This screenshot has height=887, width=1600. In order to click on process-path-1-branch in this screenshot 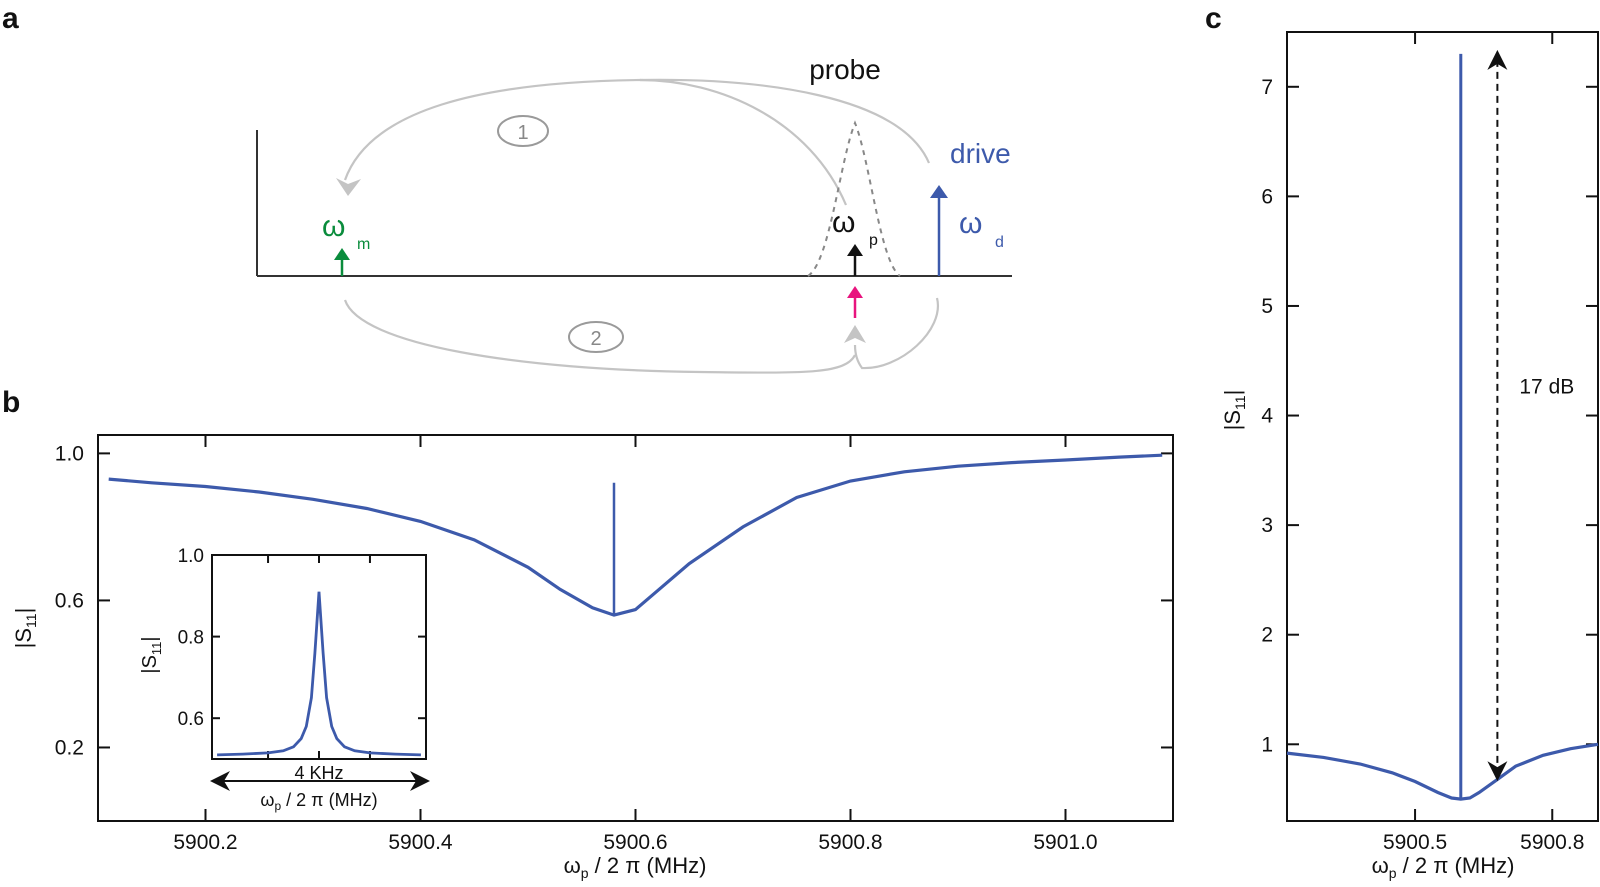, I will do `click(743, 142)`.